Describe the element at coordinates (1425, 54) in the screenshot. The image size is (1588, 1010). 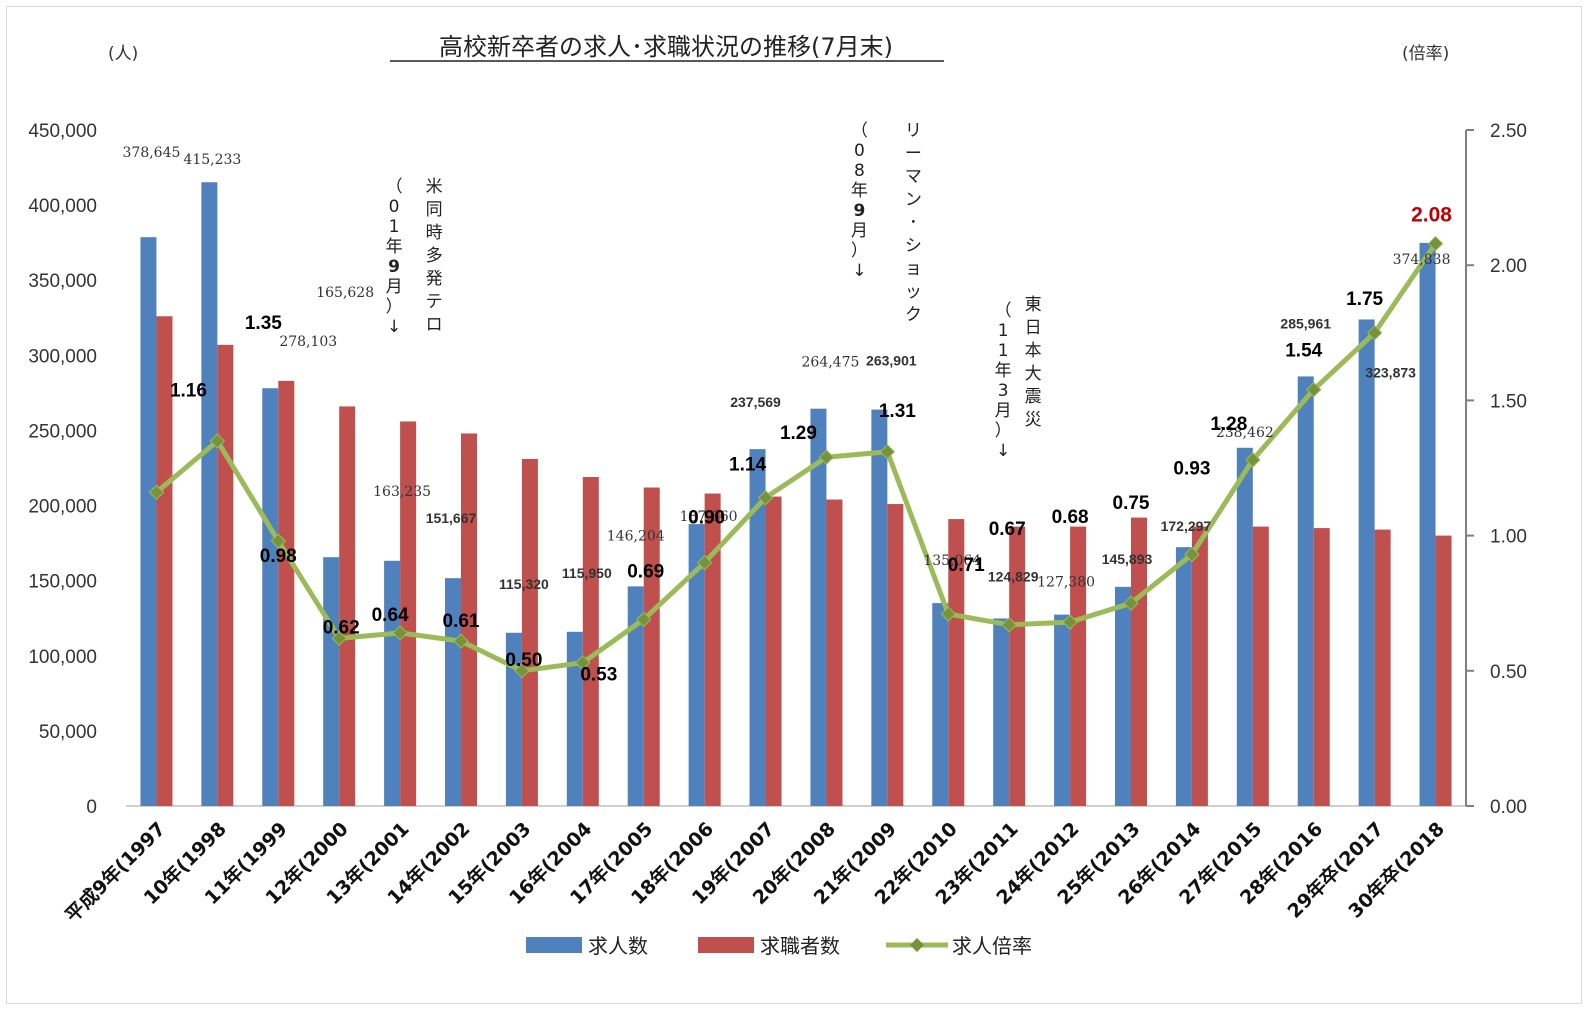
I see `right-axis-unit: (倍率)` at that location.